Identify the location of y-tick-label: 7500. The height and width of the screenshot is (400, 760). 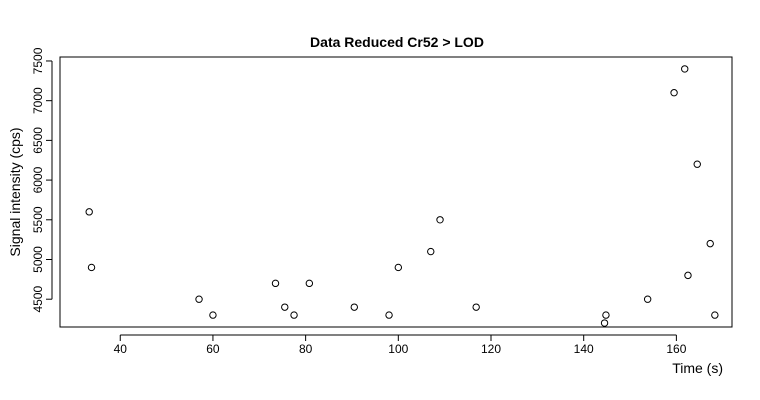
(38, 60).